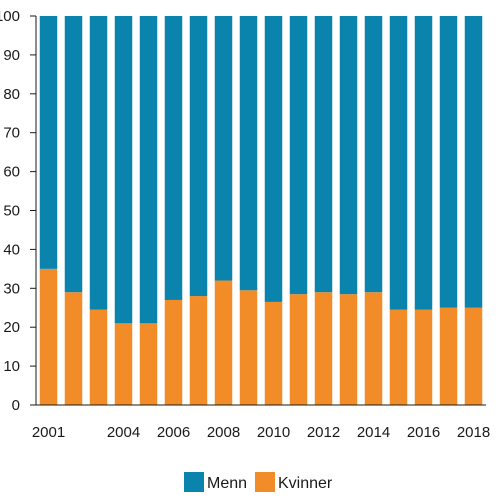  What do you see at coordinates (11, 288) in the screenshot?
I see `y-tick-label: 30` at bounding box center [11, 288].